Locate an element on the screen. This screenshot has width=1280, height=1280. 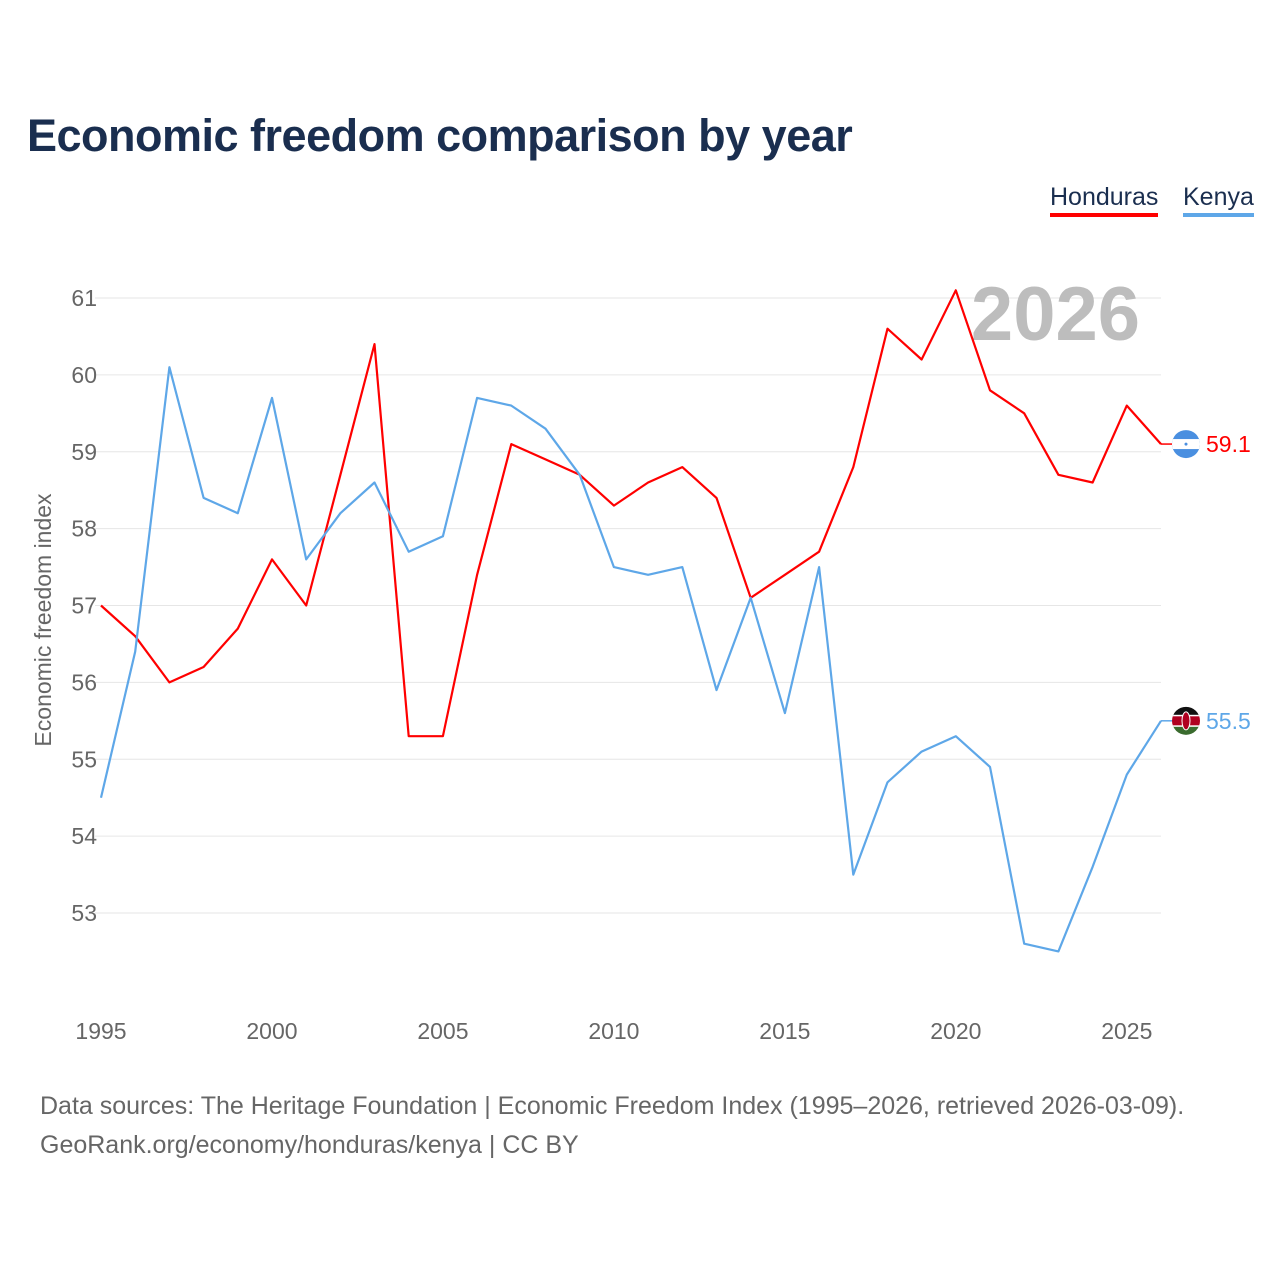
y-tick-label: 61 is located at coordinates (84, 298).